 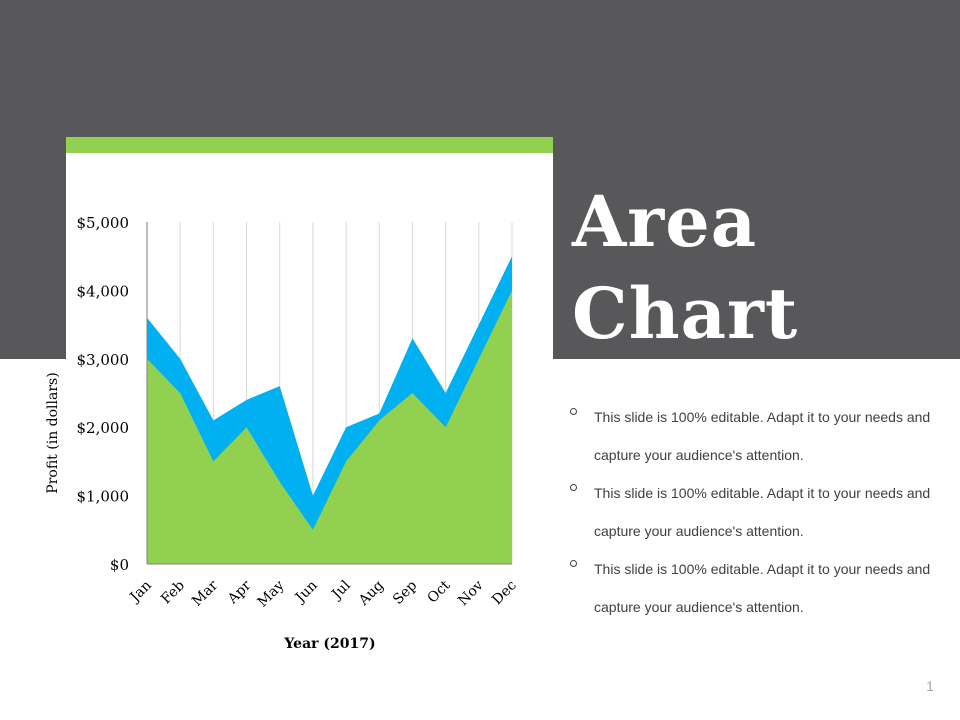 I want to click on y-tick-label: $1,000, so click(x=103, y=497).